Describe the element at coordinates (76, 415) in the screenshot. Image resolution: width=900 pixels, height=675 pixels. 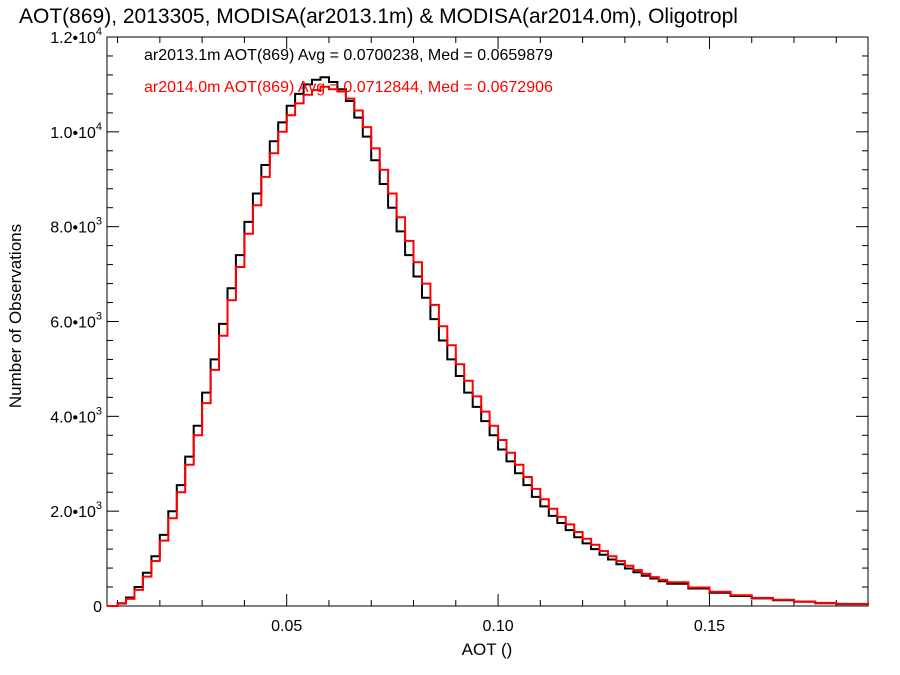
I see `y-tick-label: 4.0•103` at that location.